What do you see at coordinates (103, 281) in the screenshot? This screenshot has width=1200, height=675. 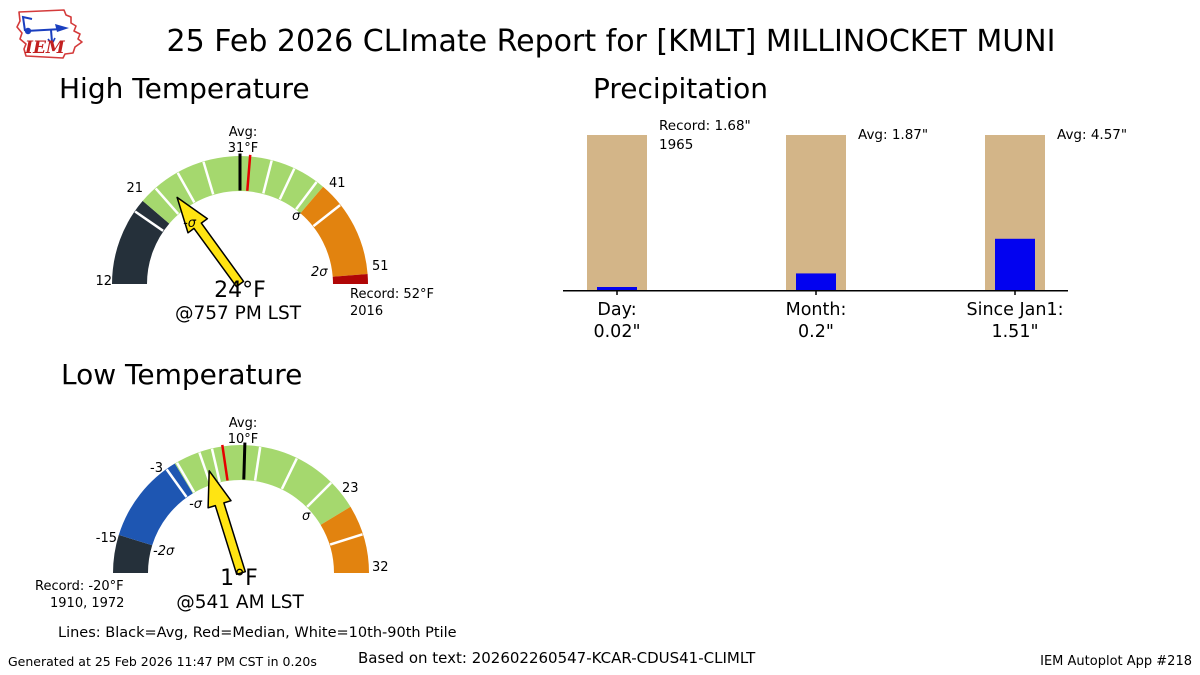 I see `gauge-label: 12` at bounding box center [103, 281].